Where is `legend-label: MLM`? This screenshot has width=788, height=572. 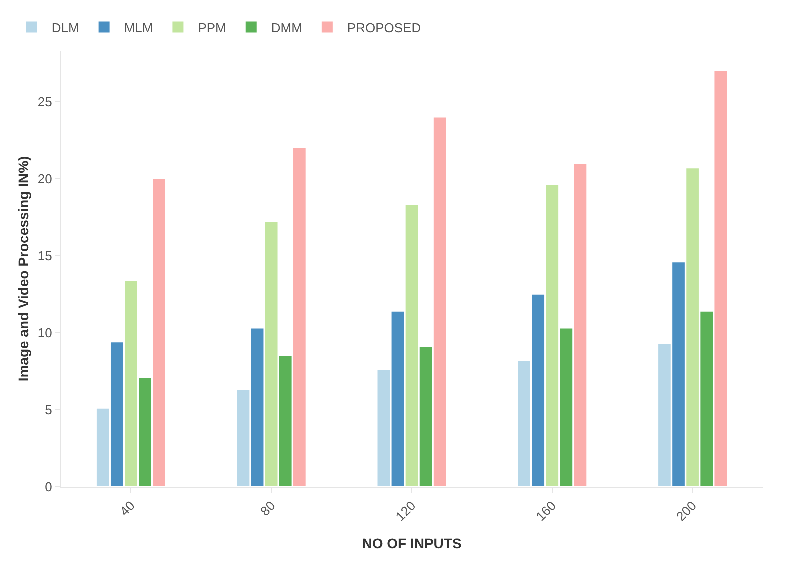 legend-label: MLM is located at coordinates (139, 28).